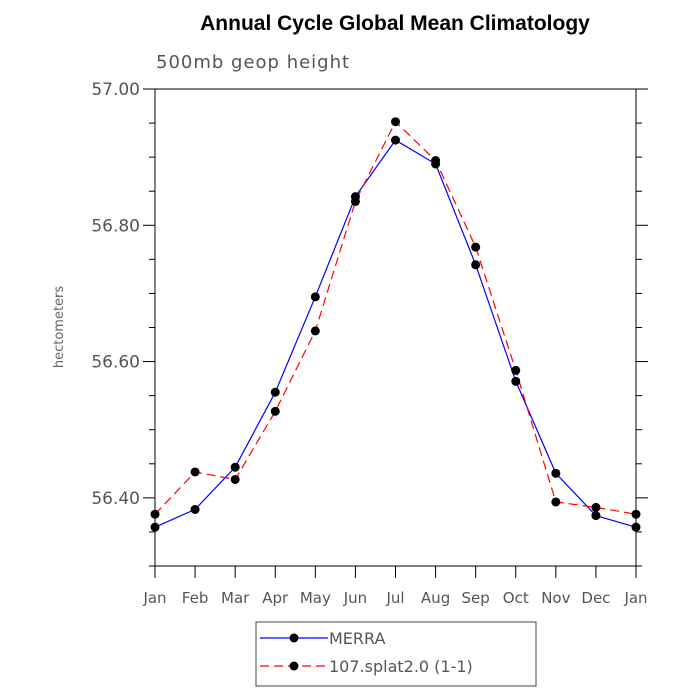  I want to click on x-tick-label: Oct, so click(516, 598).